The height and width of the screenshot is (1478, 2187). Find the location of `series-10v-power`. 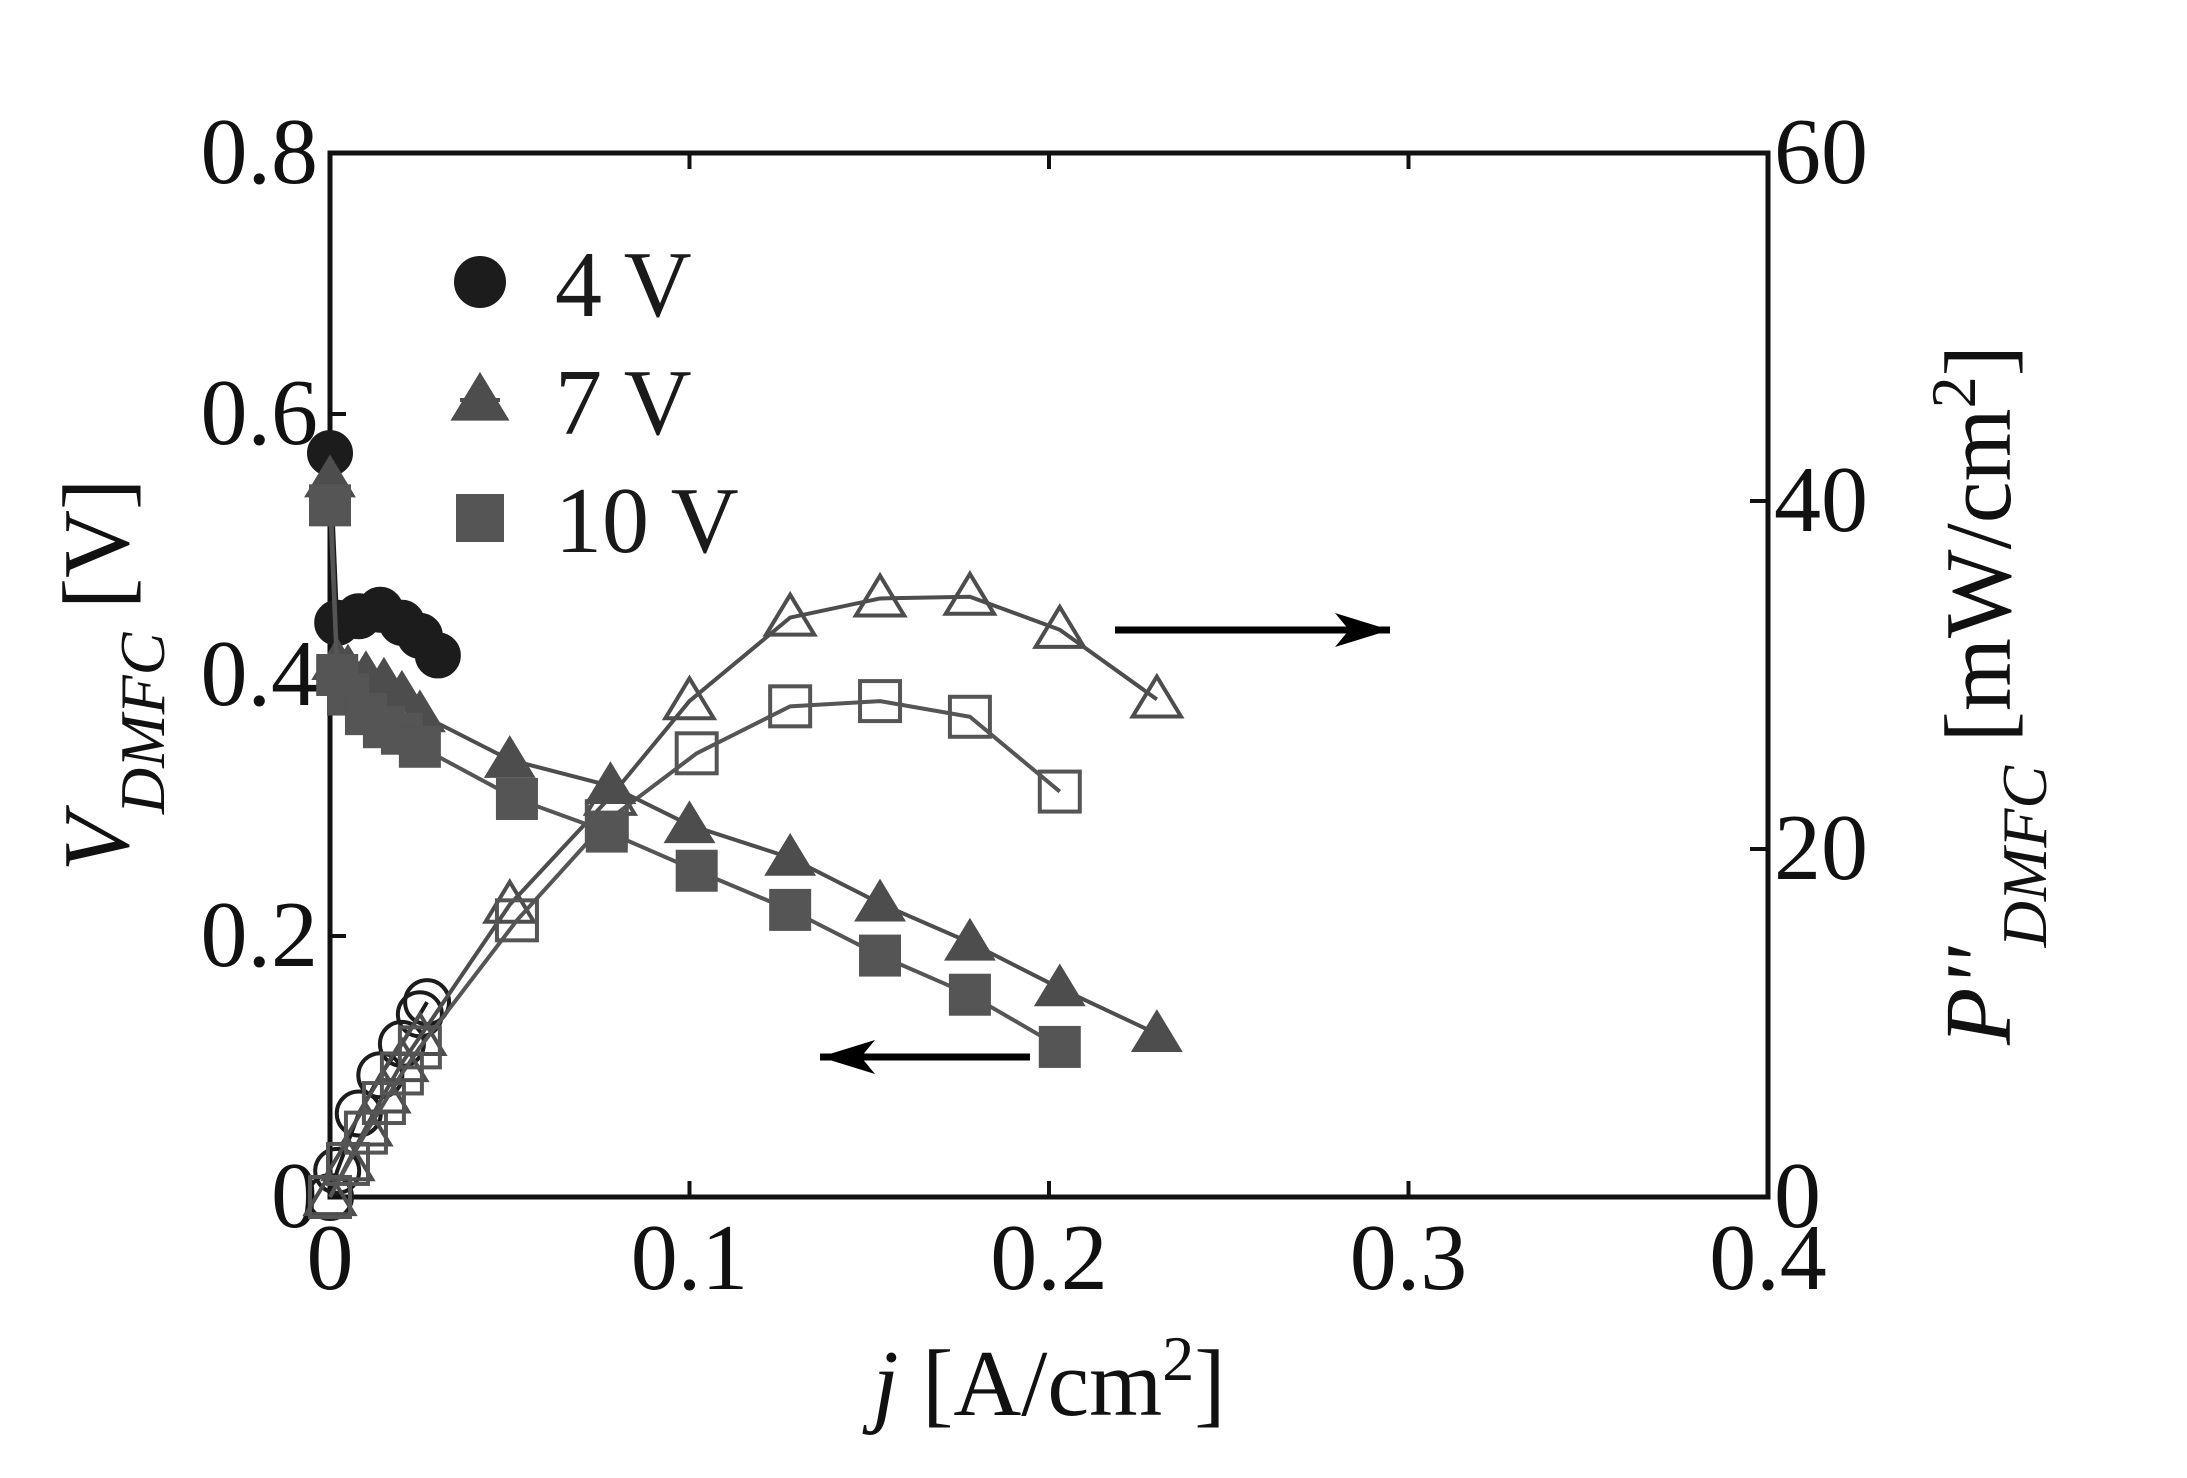

series-10v-power is located at coordinates (695, 949).